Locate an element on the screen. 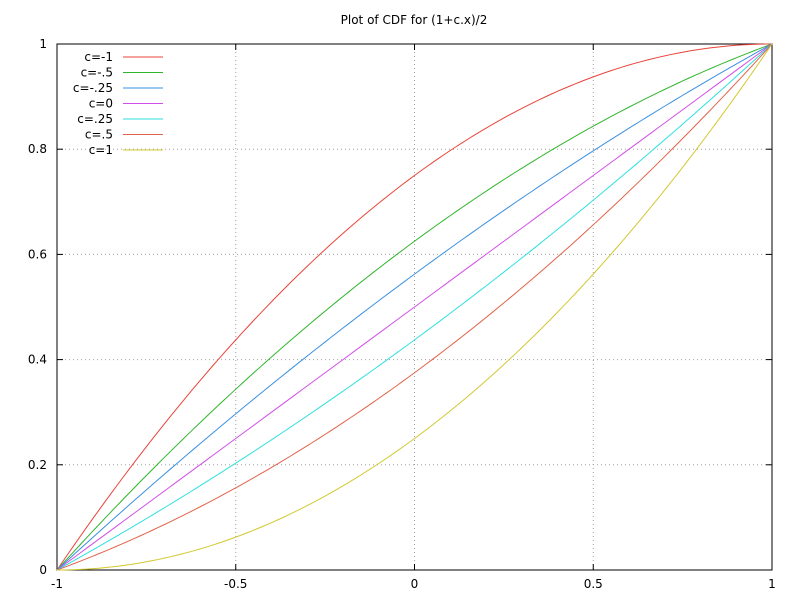  legend-label: c=-.25 is located at coordinates (93, 88).